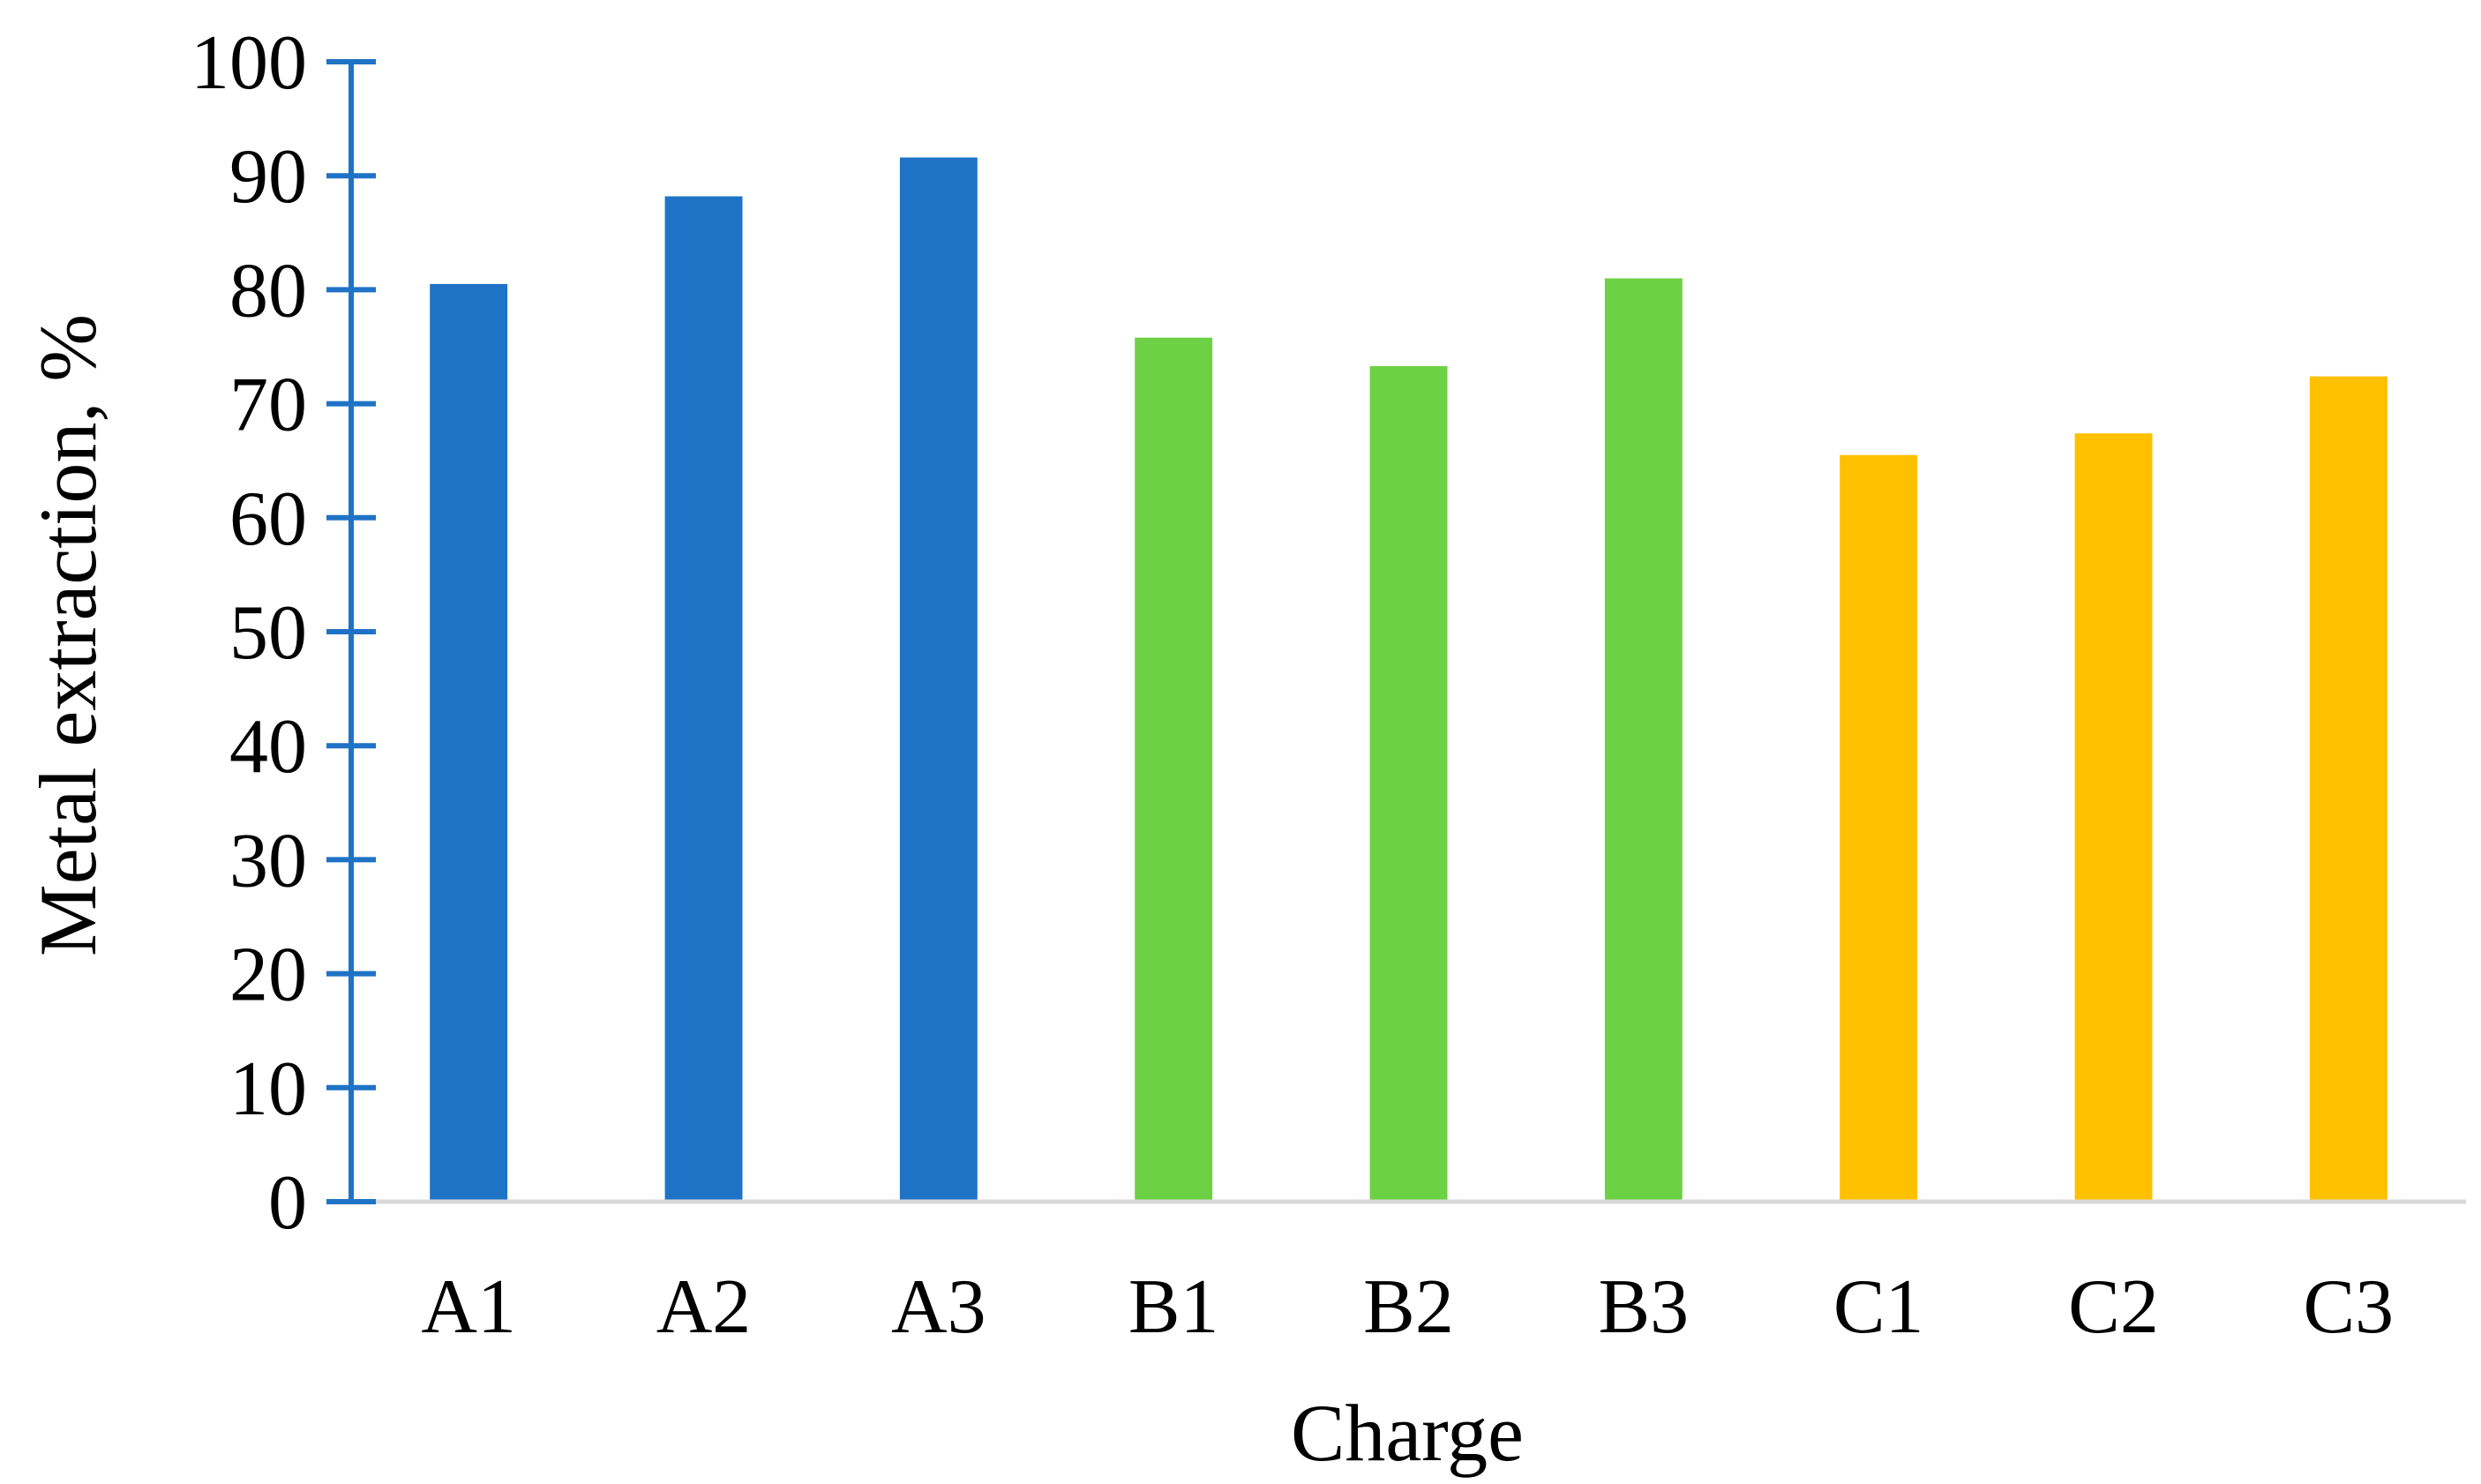 The width and height of the screenshot is (2481, 1484). I want to click on bar-C3, so click(2348, 789).